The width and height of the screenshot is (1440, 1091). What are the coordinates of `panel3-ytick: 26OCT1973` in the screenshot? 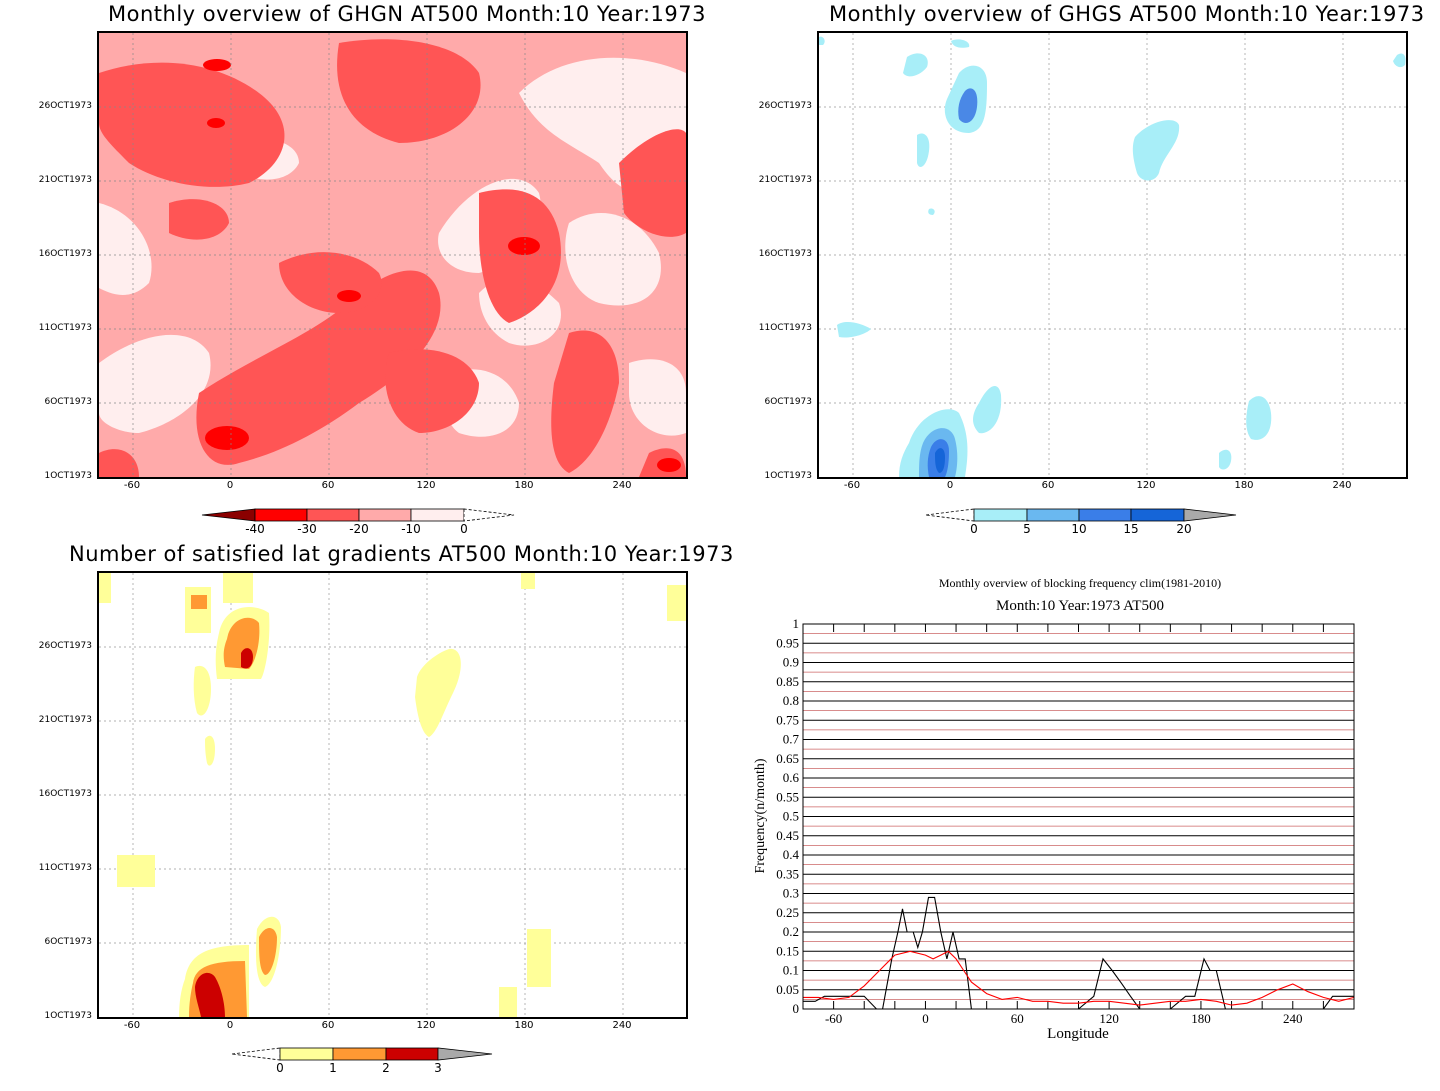 It's located at (65, 646).